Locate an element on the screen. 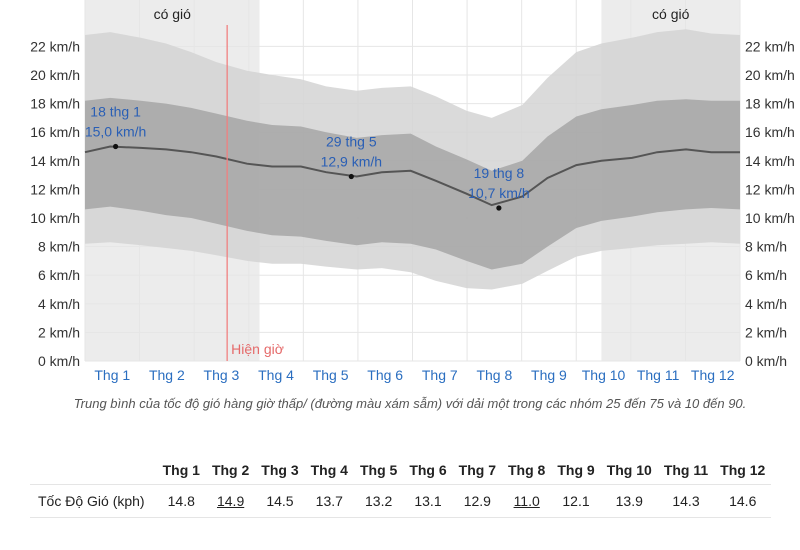 The width and height of the screenshot is (800, 550). y-tick-label-left: 10 km/h is located at coordinates (55, 218).